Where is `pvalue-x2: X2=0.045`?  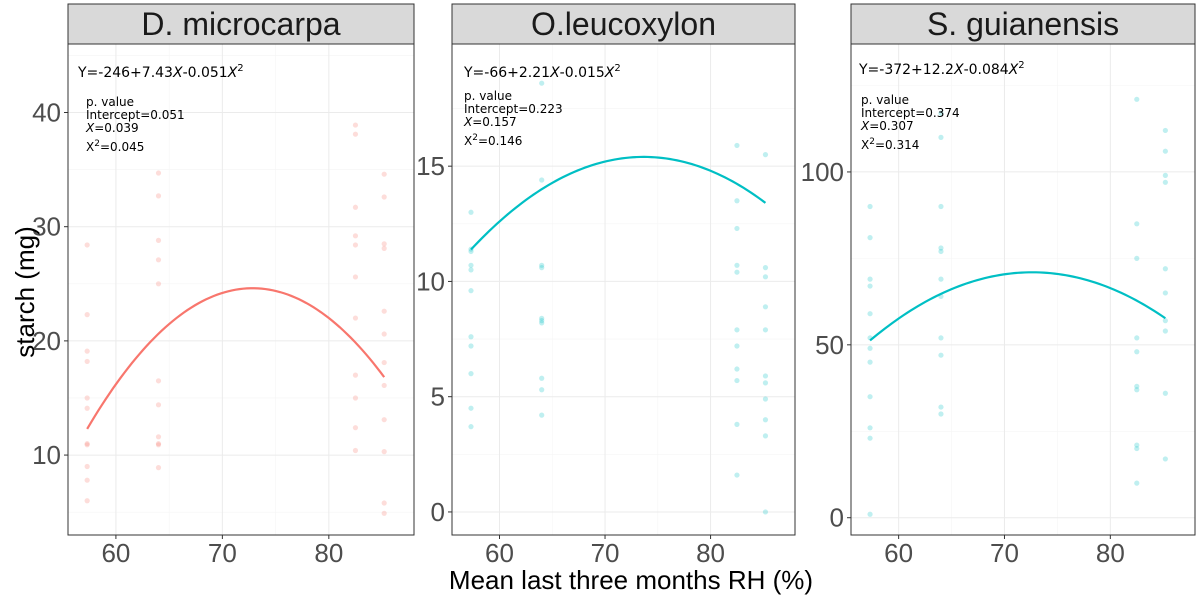 pvalue-x2: X2=0.045 is located at coordinates (115, 146).